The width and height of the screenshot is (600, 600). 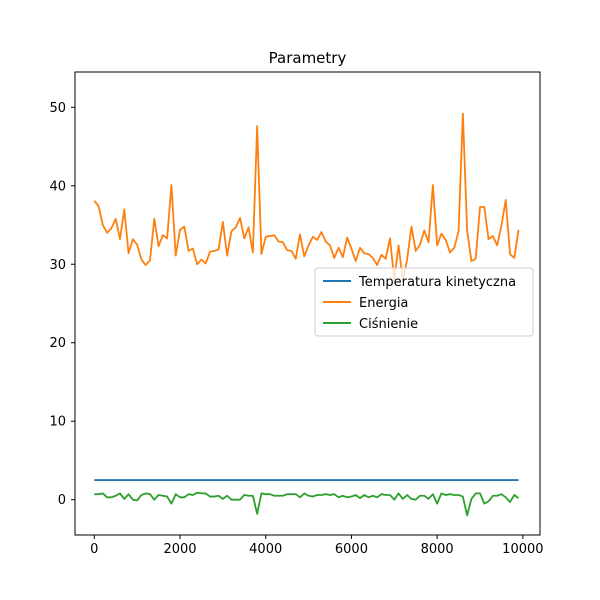 What do you see at coordinates (62, 500) in the screenshot?
I see `y-tick-label: 0` at bounding box center [62, 500].